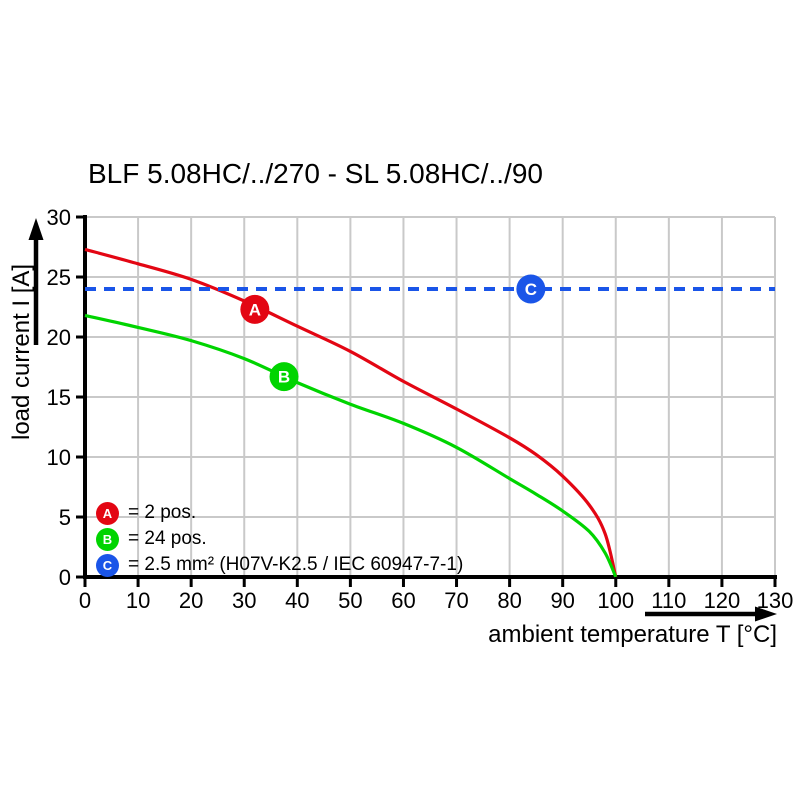 This screenshot has width=800, height=800. What do you see at coordinates (509, 600) in the screenshot?
I see `x-tick-label: 80` at bounding box center [509, 600].